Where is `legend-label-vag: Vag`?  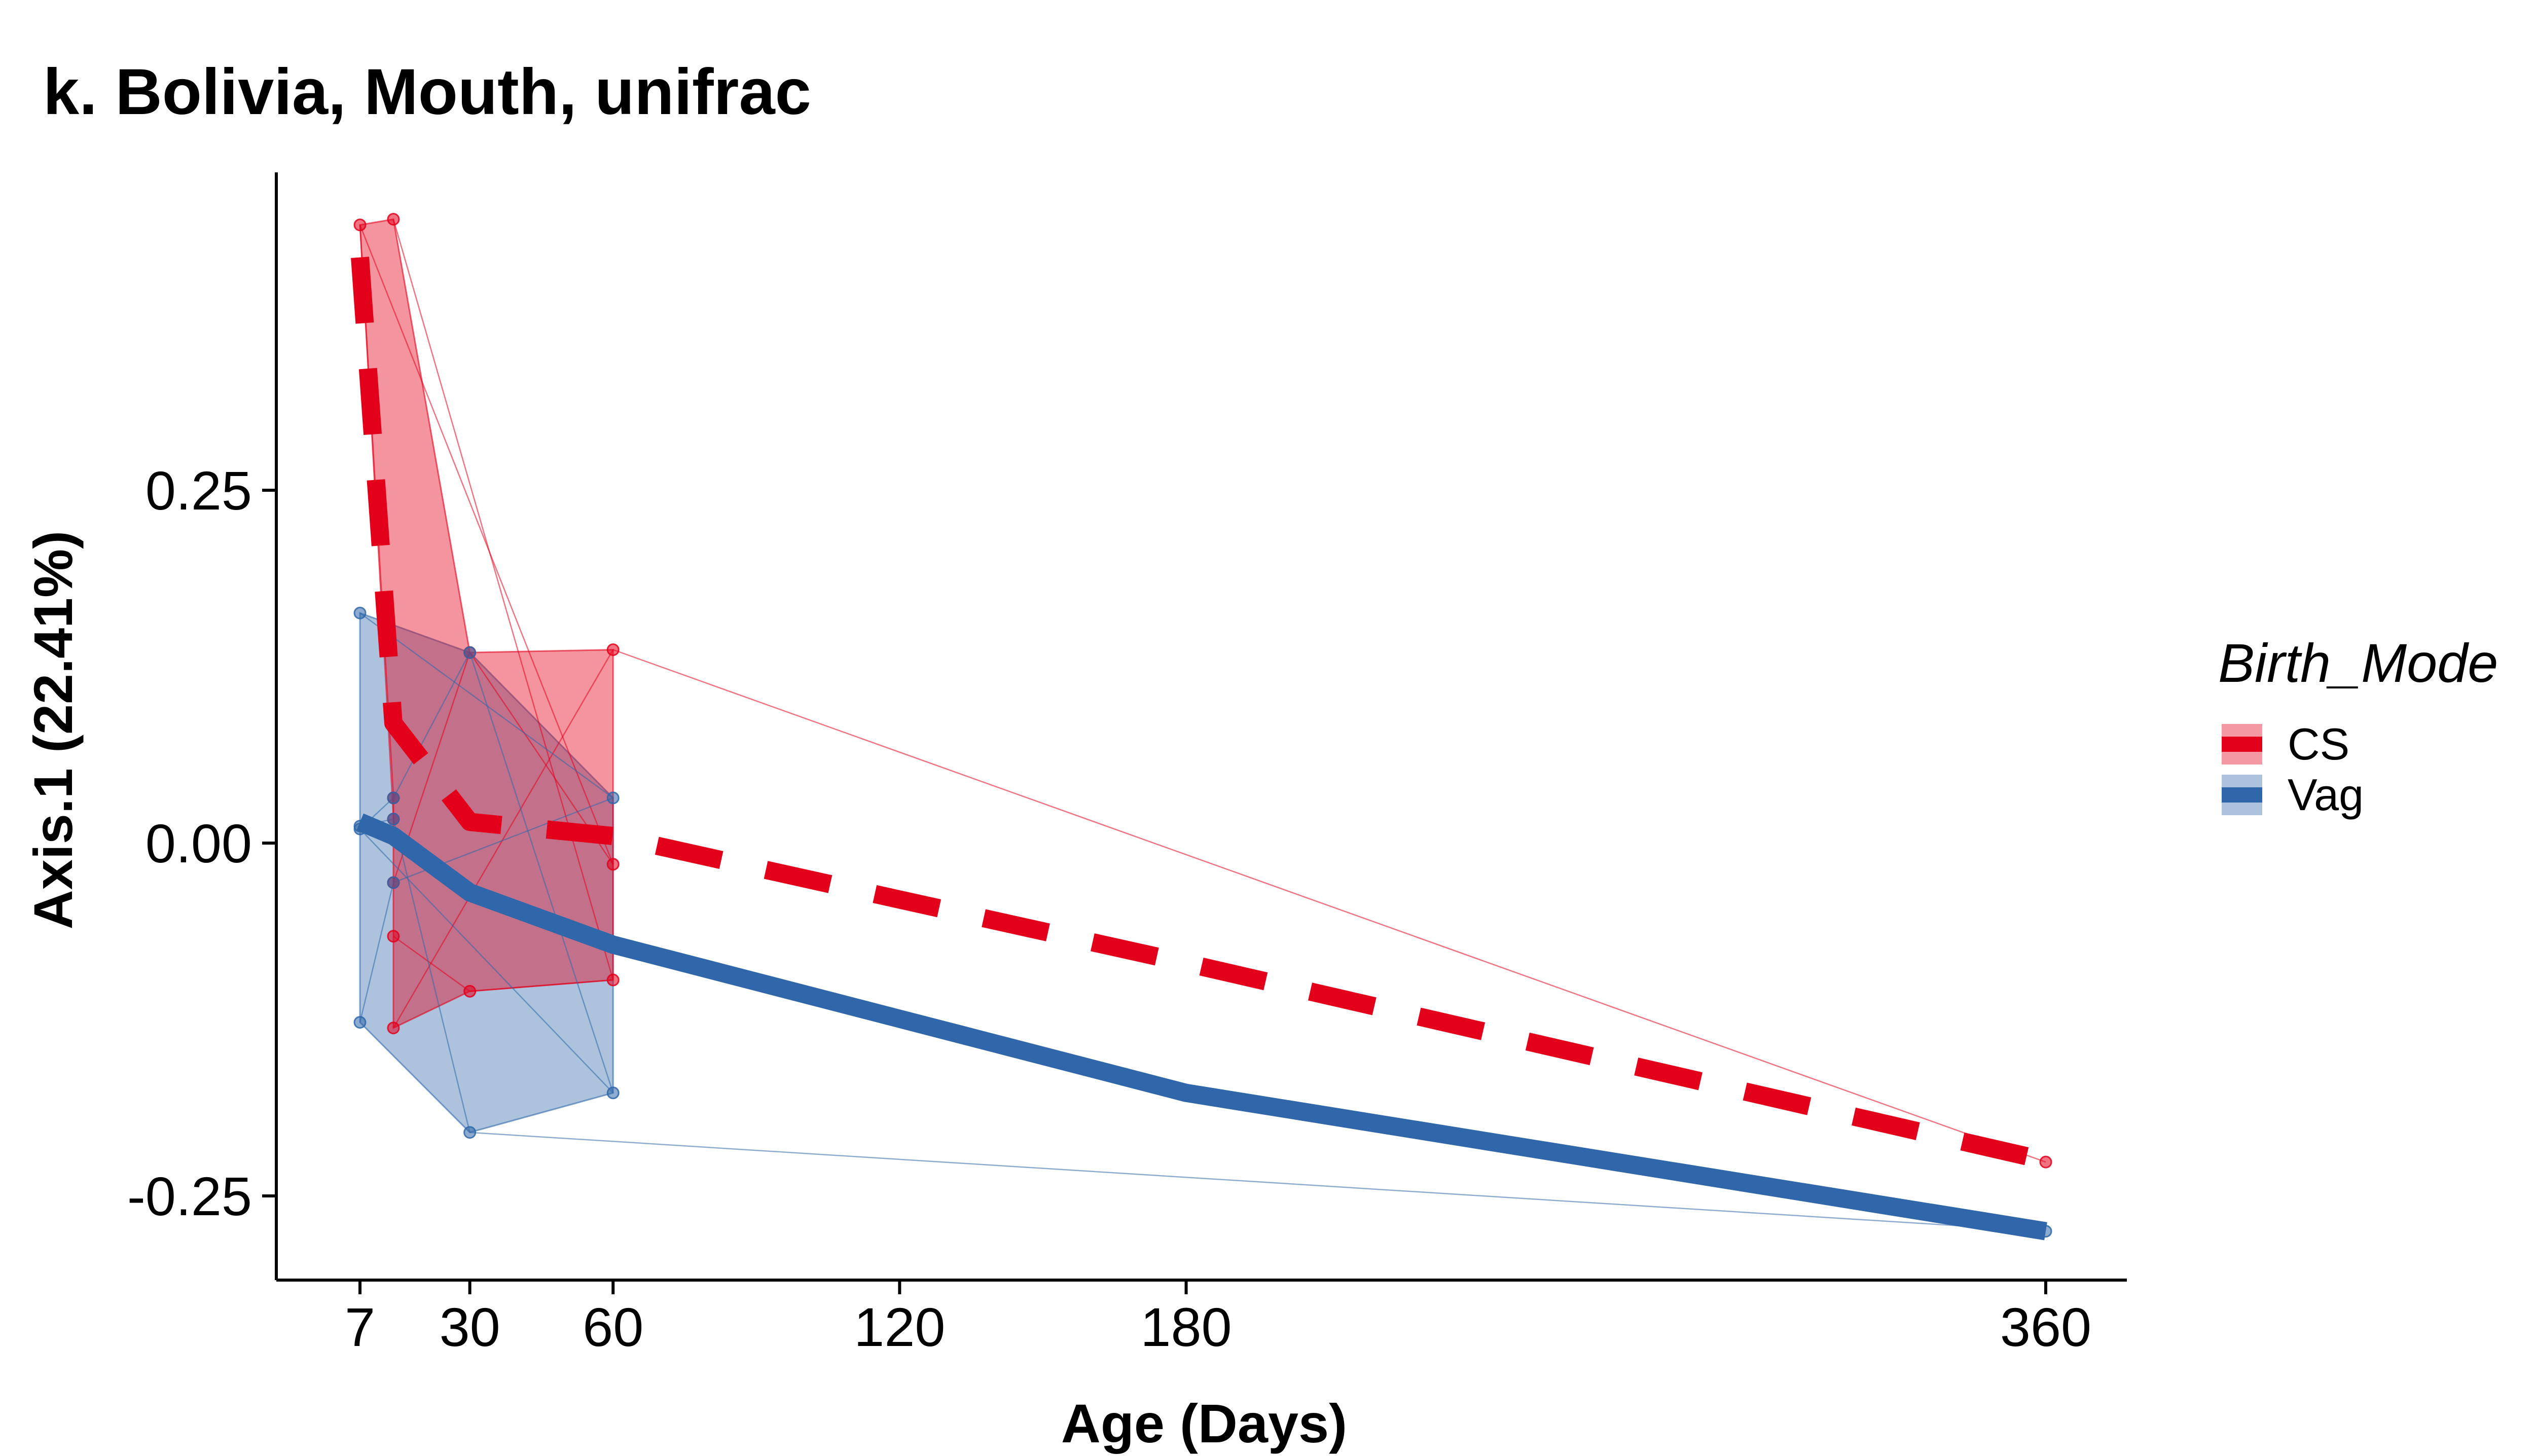
legend-label-vag: Vag is located at coordinates (2326, 795).